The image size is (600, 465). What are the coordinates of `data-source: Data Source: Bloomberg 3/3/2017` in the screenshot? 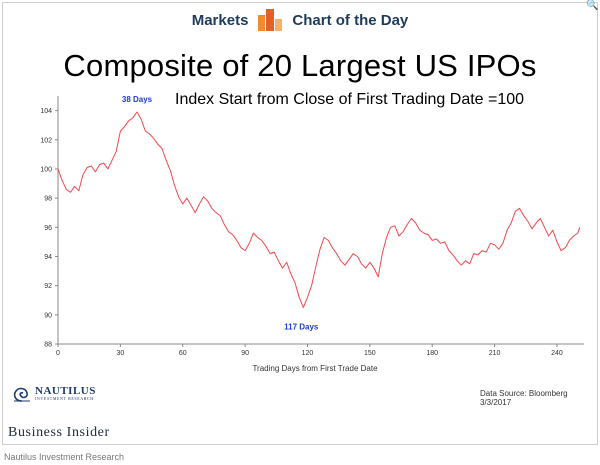 It's located at (524, 398).